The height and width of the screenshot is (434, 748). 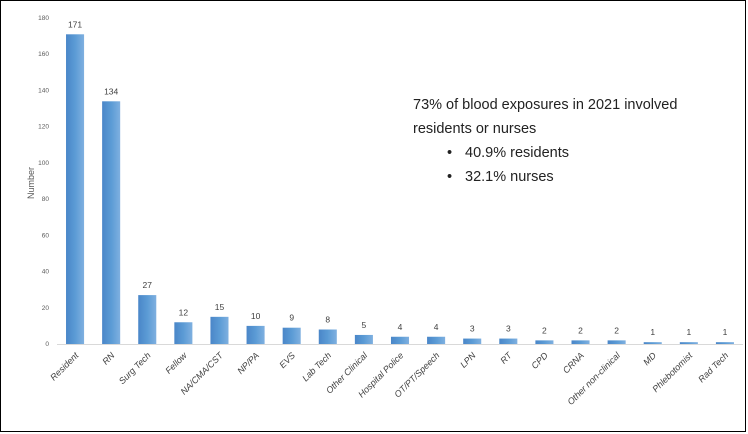 I want to click on category-label: CRNA, so click(x=573, y=362).